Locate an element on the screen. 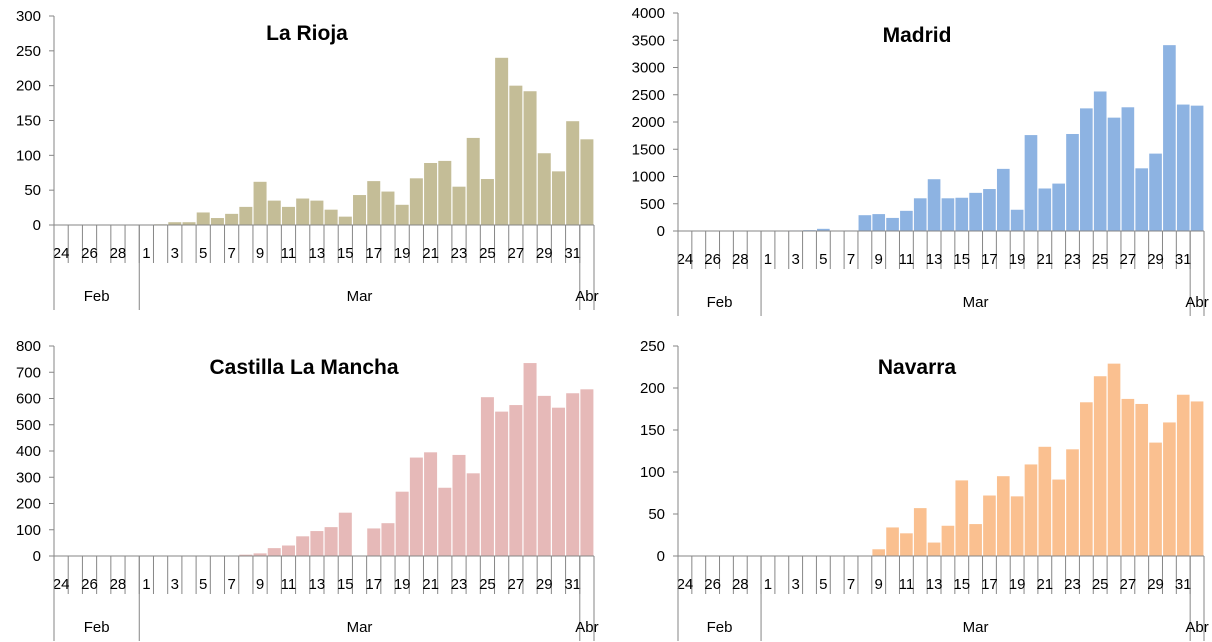 Image resolution: width=1212 pixels, height=642 pixels. y-tick-label: 50 is located at coordinates (656, 514).